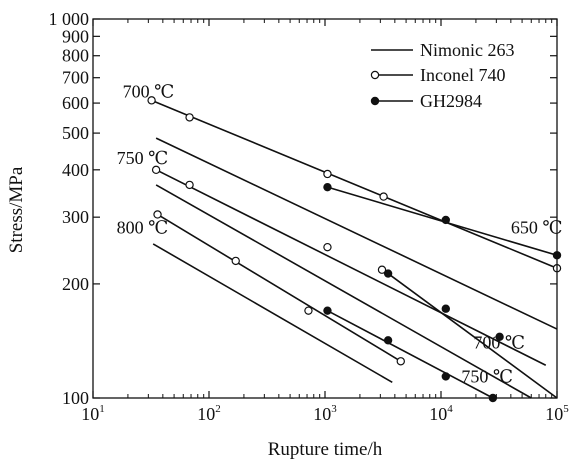 The height and width of the screenshot is (465, 570). I want to click on legend-filled-circle, so click(375, 101).